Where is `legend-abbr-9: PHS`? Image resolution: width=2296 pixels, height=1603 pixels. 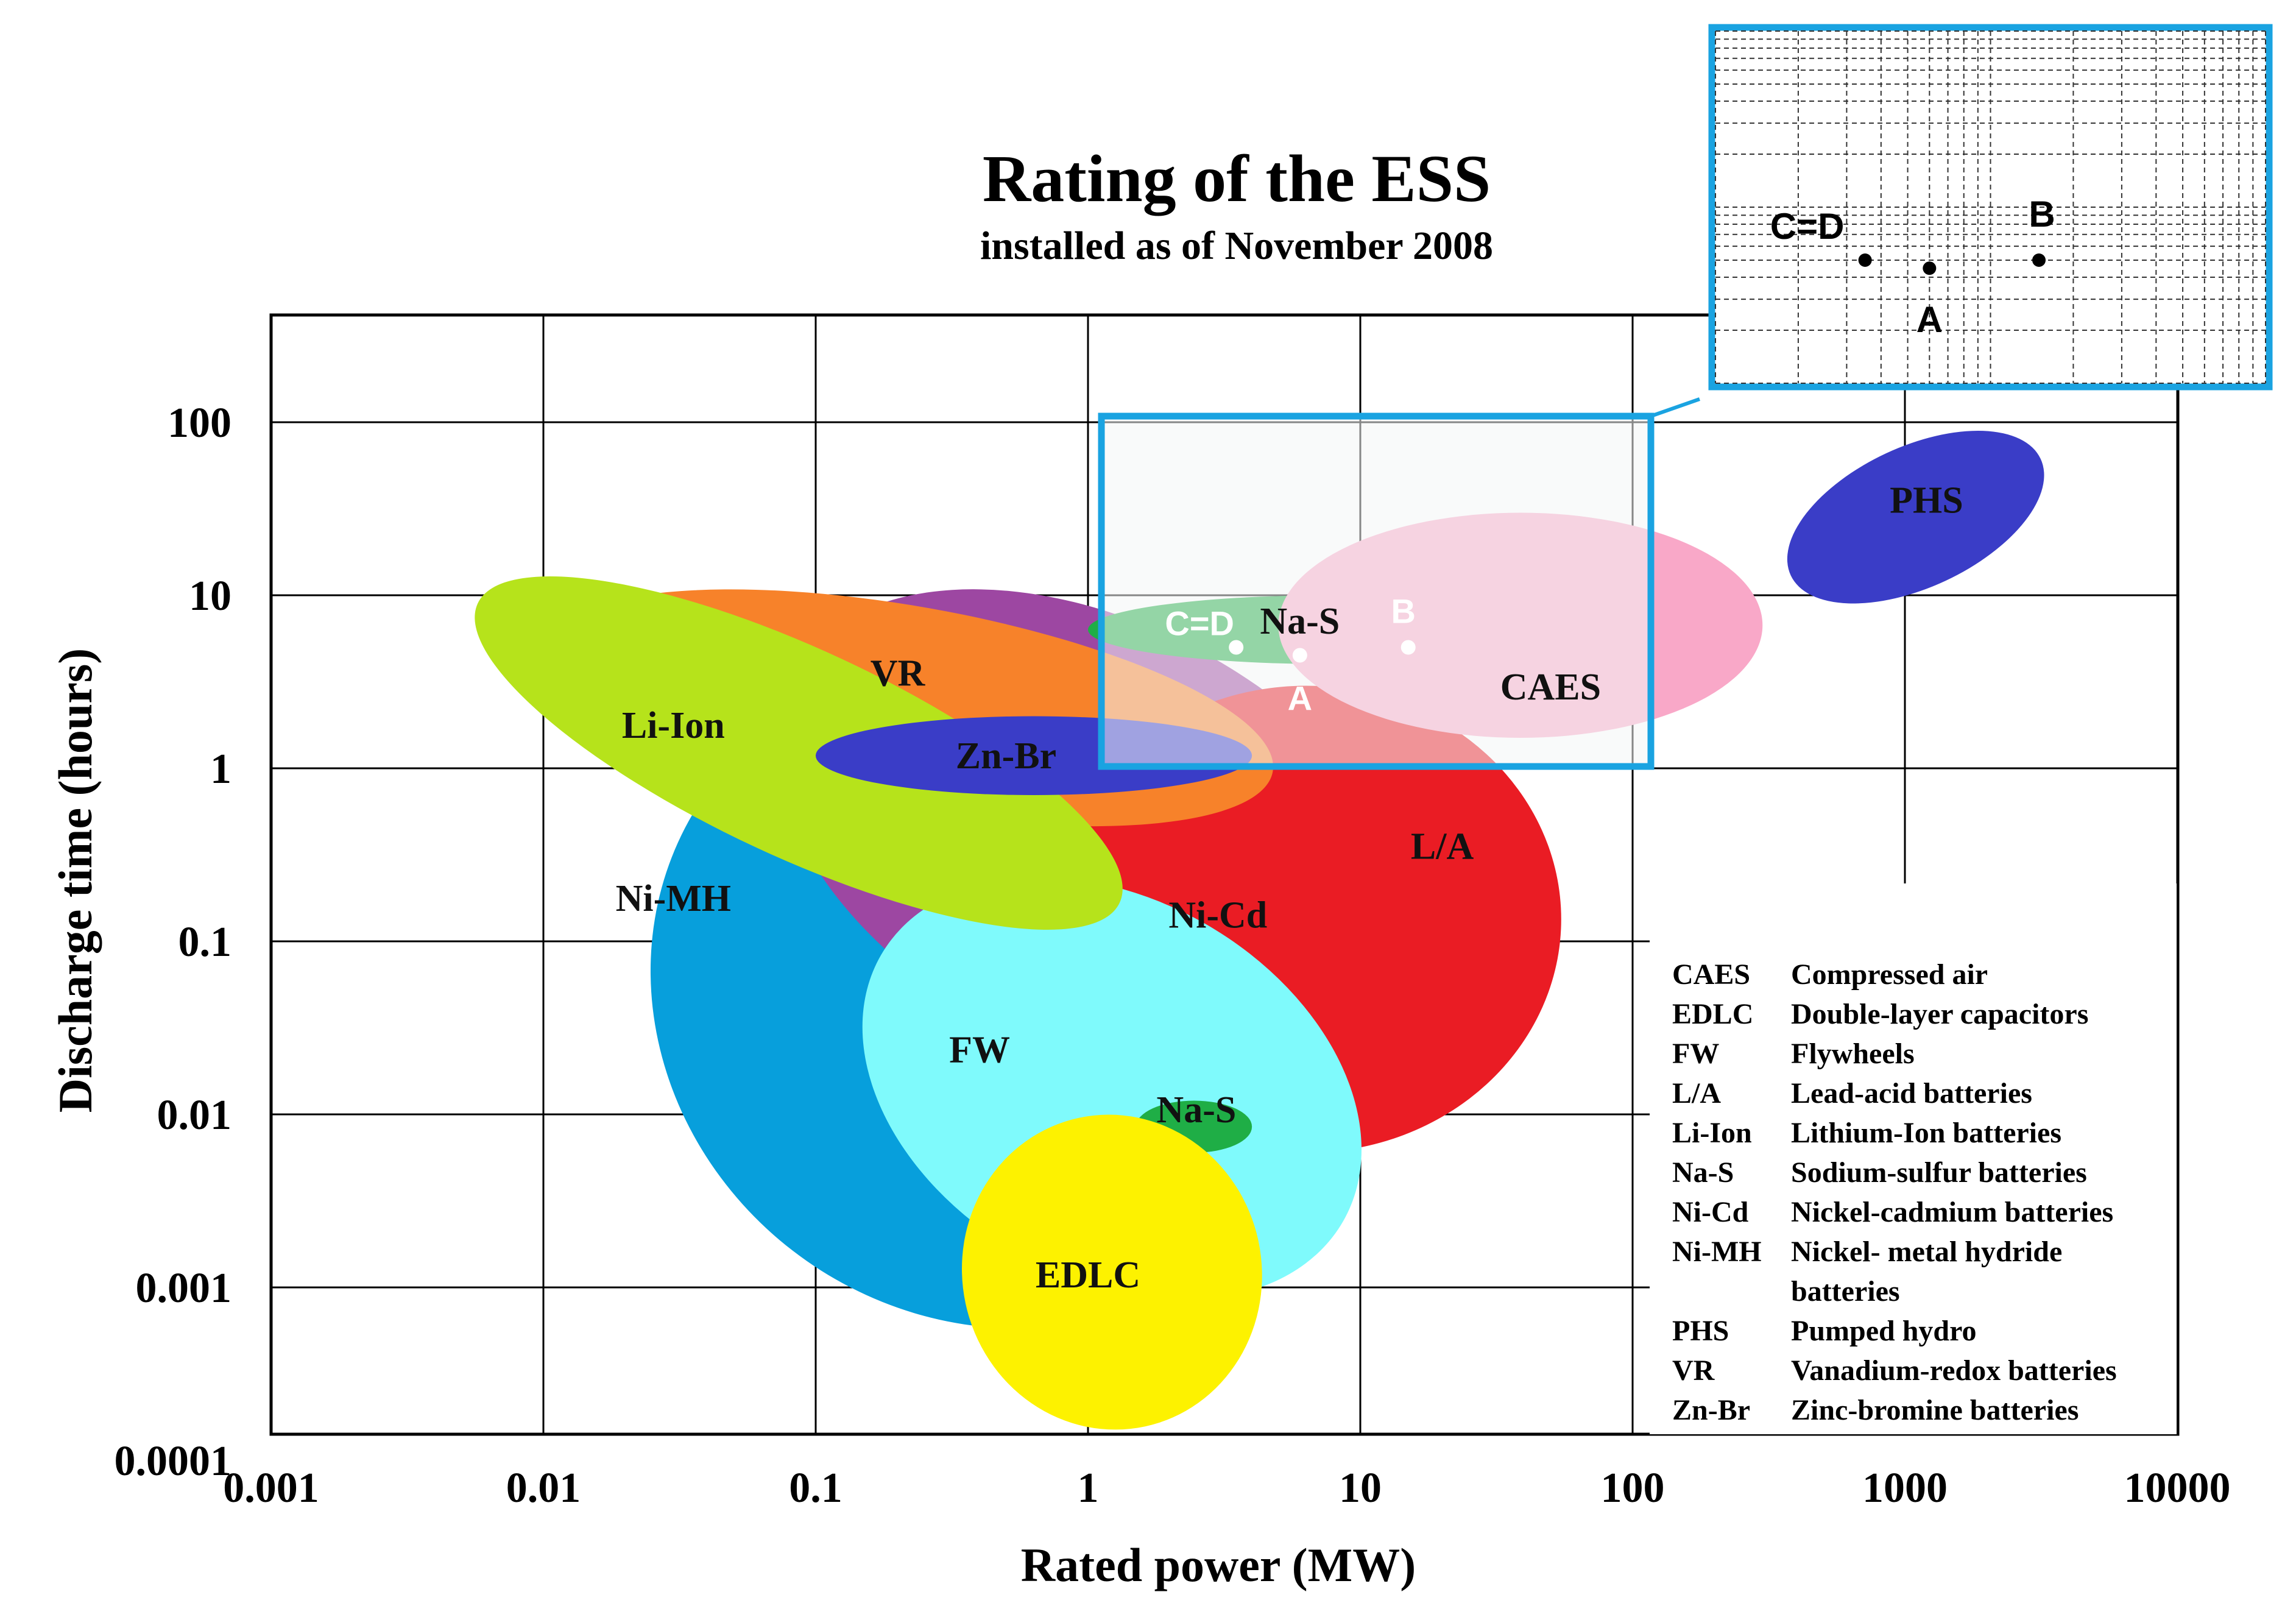
legend-abbr-9: PHS is located at coordinates (1700, 1331).